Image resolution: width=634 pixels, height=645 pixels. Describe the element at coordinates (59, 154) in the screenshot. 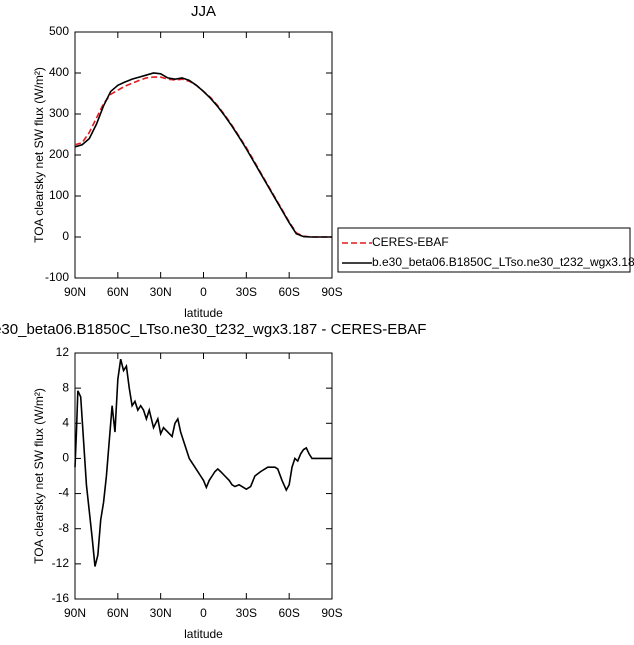

I see `y-tick-label: 200` at that location.